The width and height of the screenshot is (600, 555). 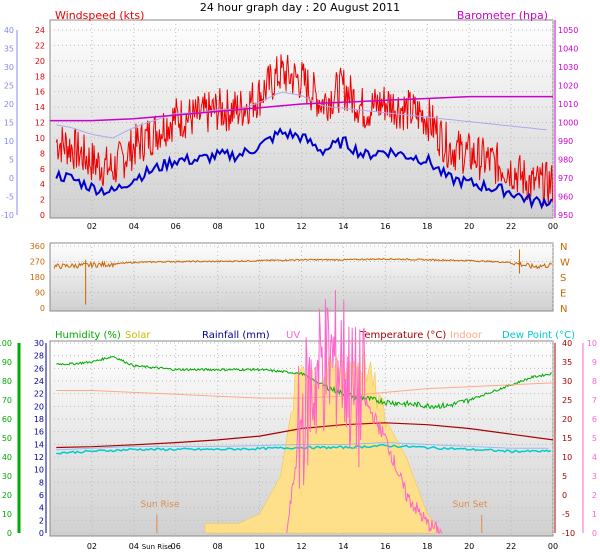 I want to click on rain-tick-label: 8, so click(x=41, y=482).